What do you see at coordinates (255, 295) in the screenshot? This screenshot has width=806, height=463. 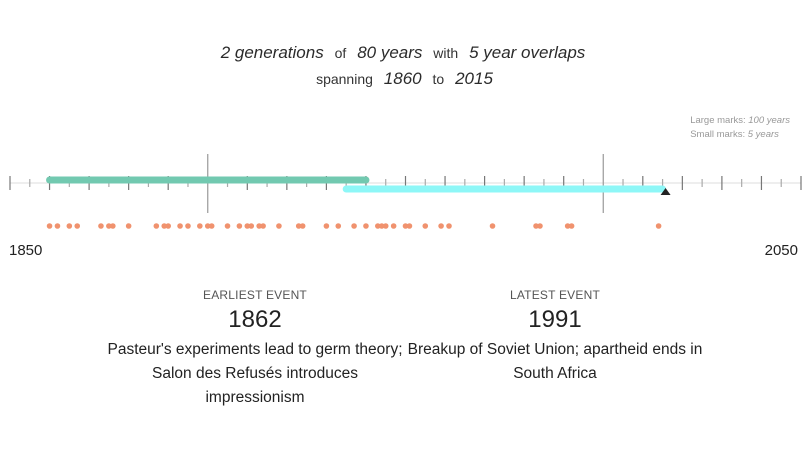 I see `earliest-event-caption: EARLIEST EVENT` at bounding box center [255, 295].